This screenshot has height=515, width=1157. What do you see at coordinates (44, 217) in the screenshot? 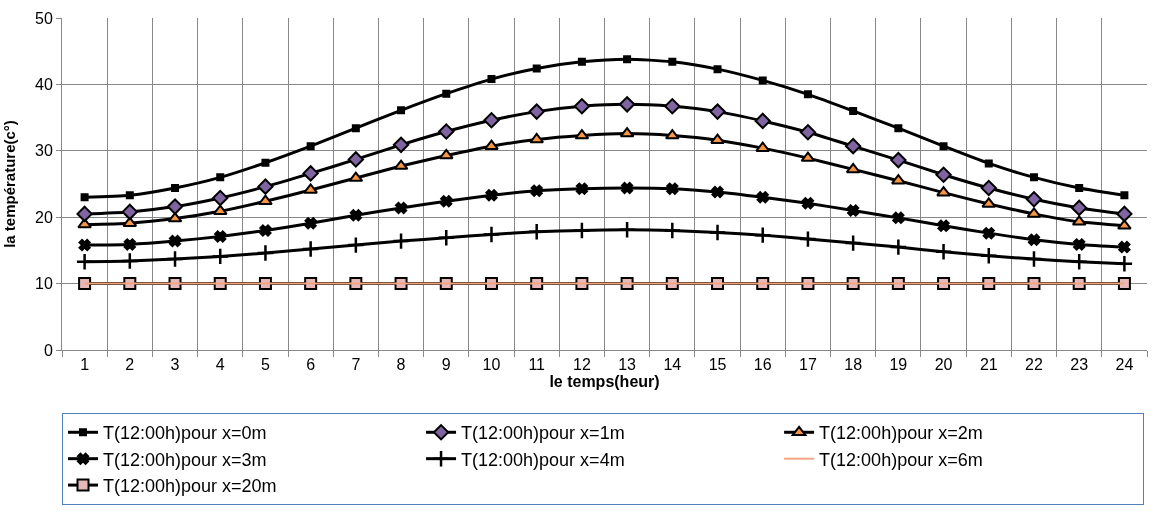
I see `y-tick-label: 20` at bounding box center [44, 217].